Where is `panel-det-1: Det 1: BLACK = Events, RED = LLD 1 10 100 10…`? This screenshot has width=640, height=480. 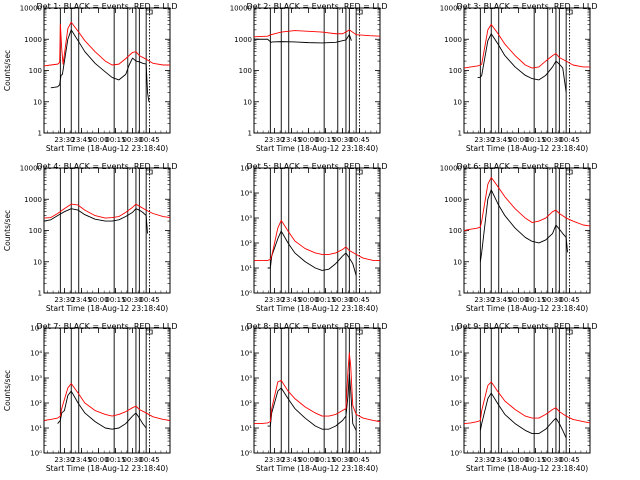
panel-det-1: Det 1: BLACK = Events, RED = LLD 1 10 100 10… is located at coordinates (90, 77).